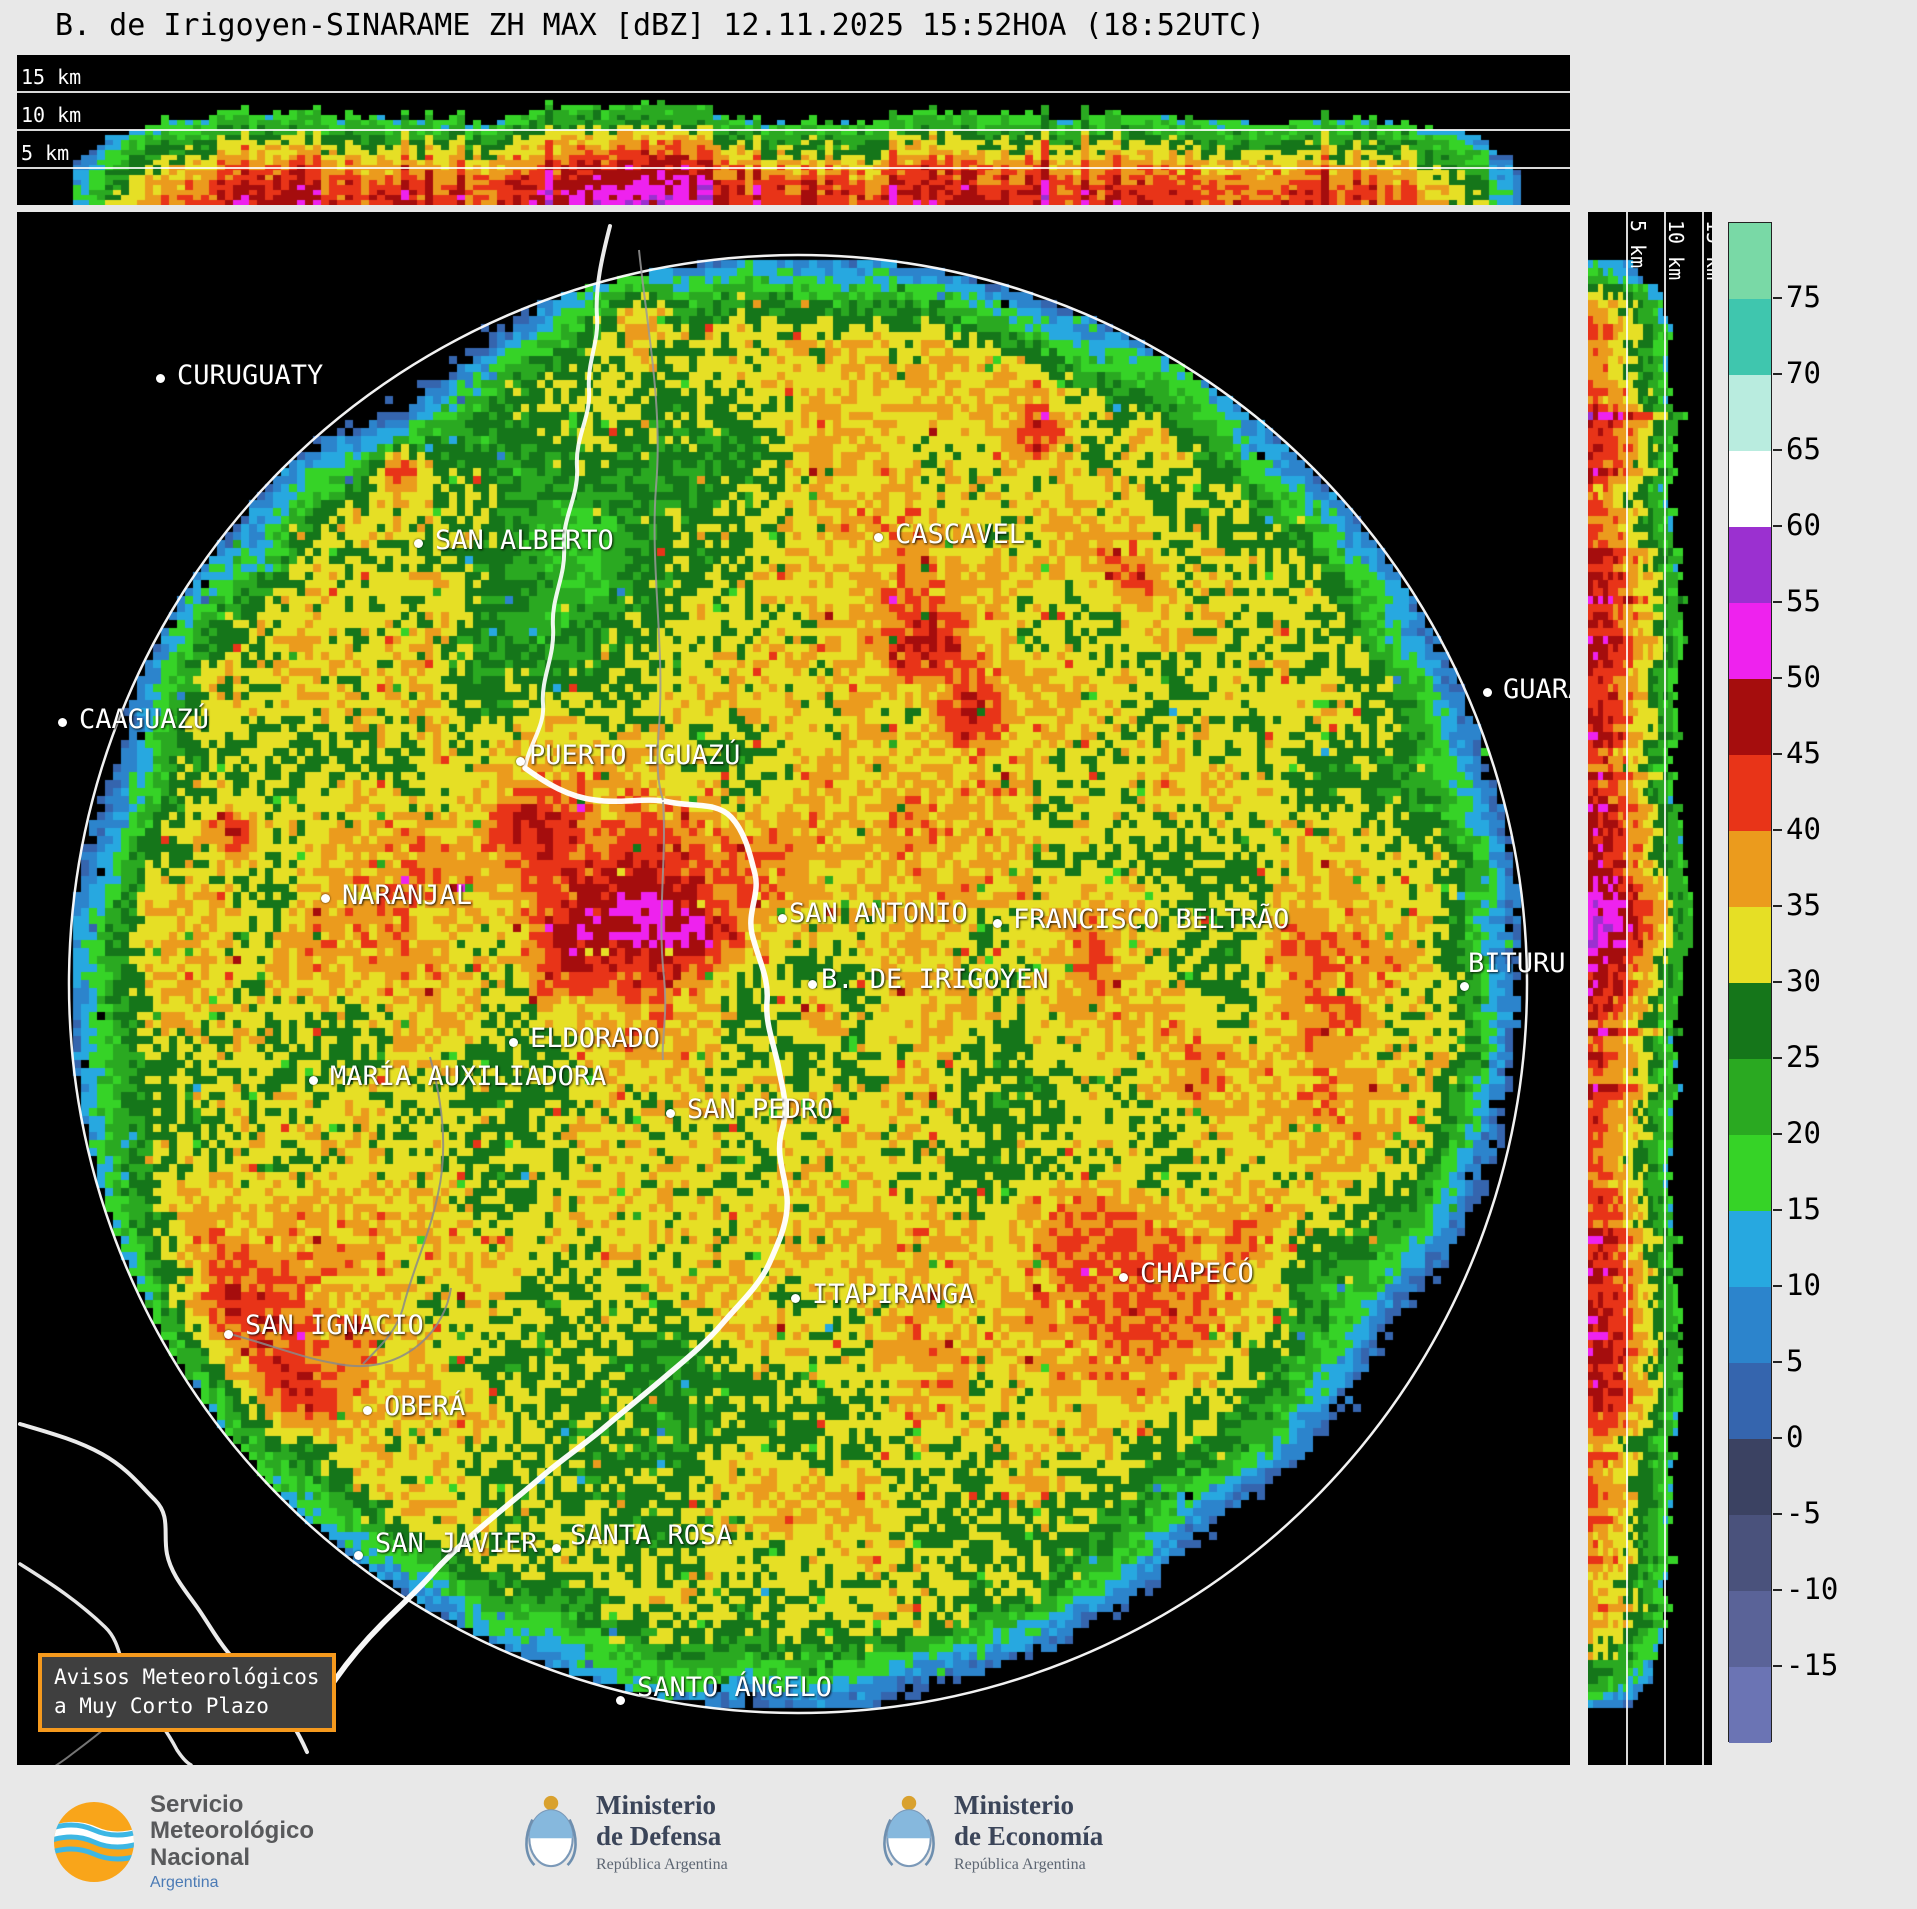  What do you see at coordinates (893, 1294) in the screenshot?
I see `city-label: ITAPIRANGA` at bounding box center [893, 1294].